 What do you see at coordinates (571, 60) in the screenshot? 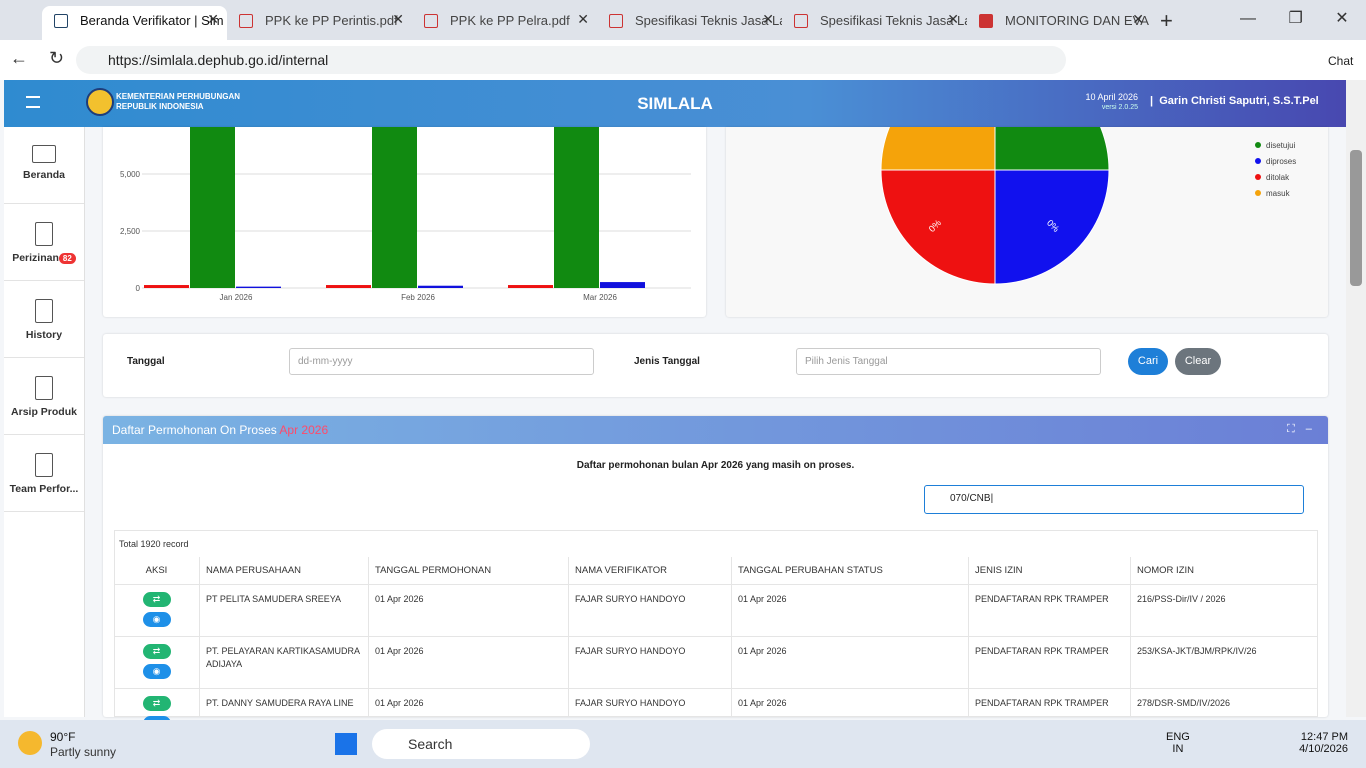
I see `address-bar: https://simlala.dephub.go.id/internal` at bounding box center [571, 60].